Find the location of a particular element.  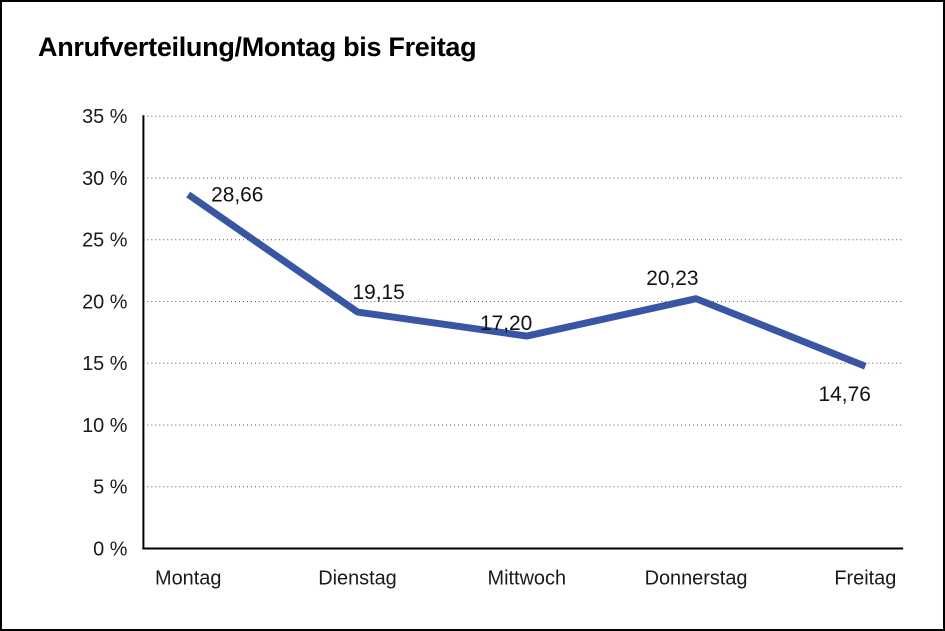

y-tick-label: 25 % is located at coordinates (104, 241).